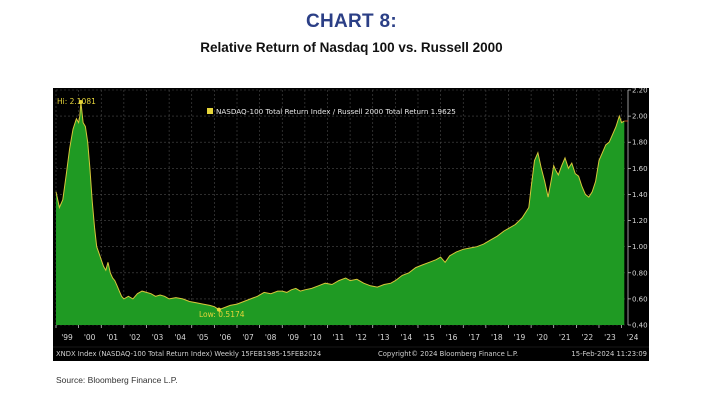  What do you see at coordinates (633, 337) in the screenshot?
I see `x-tick-label: '24` at bounding box center [633, 337].